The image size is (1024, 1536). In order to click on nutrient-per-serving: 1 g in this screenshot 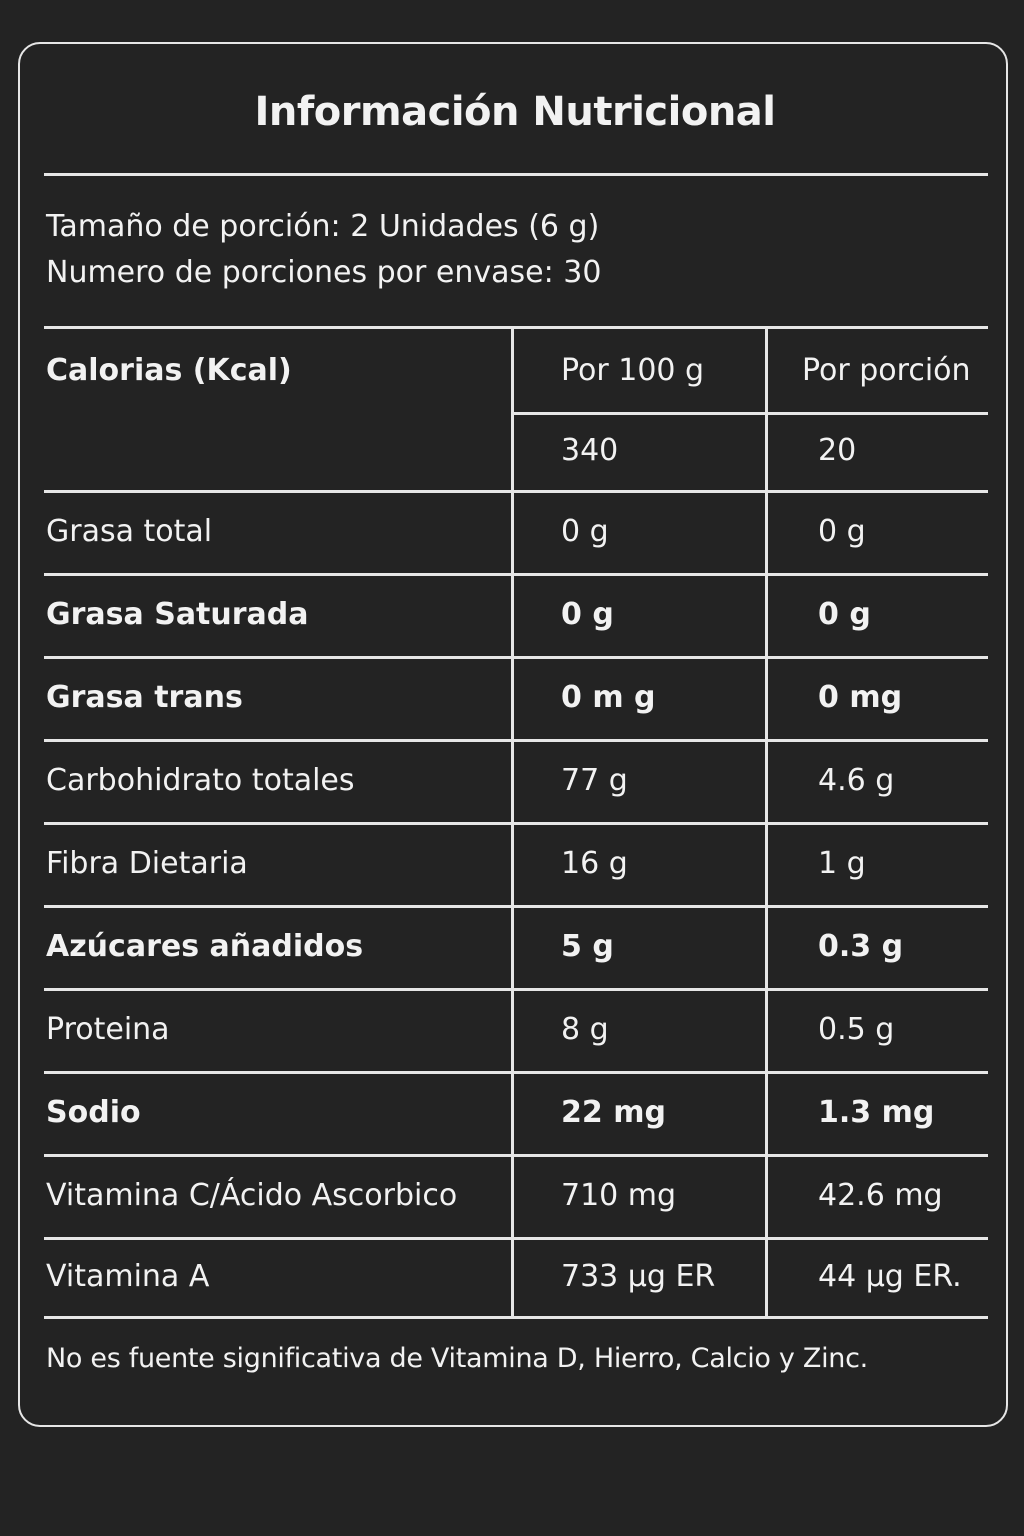, I will do `click(842, 863)`.